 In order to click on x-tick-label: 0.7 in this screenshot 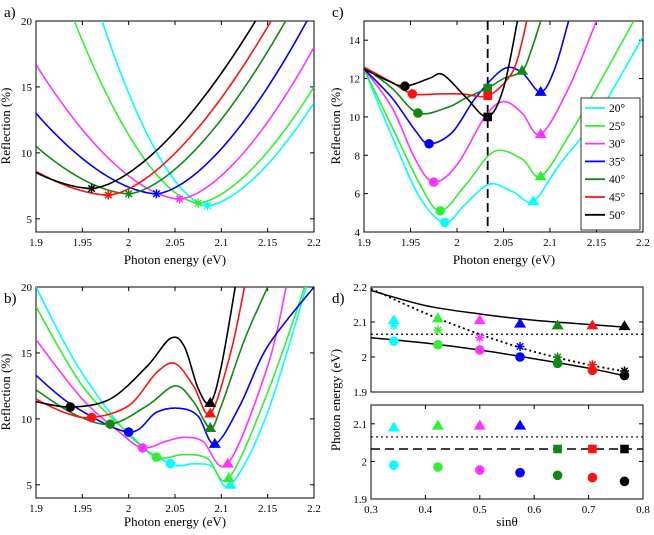, I will do `click(589, 510)`.